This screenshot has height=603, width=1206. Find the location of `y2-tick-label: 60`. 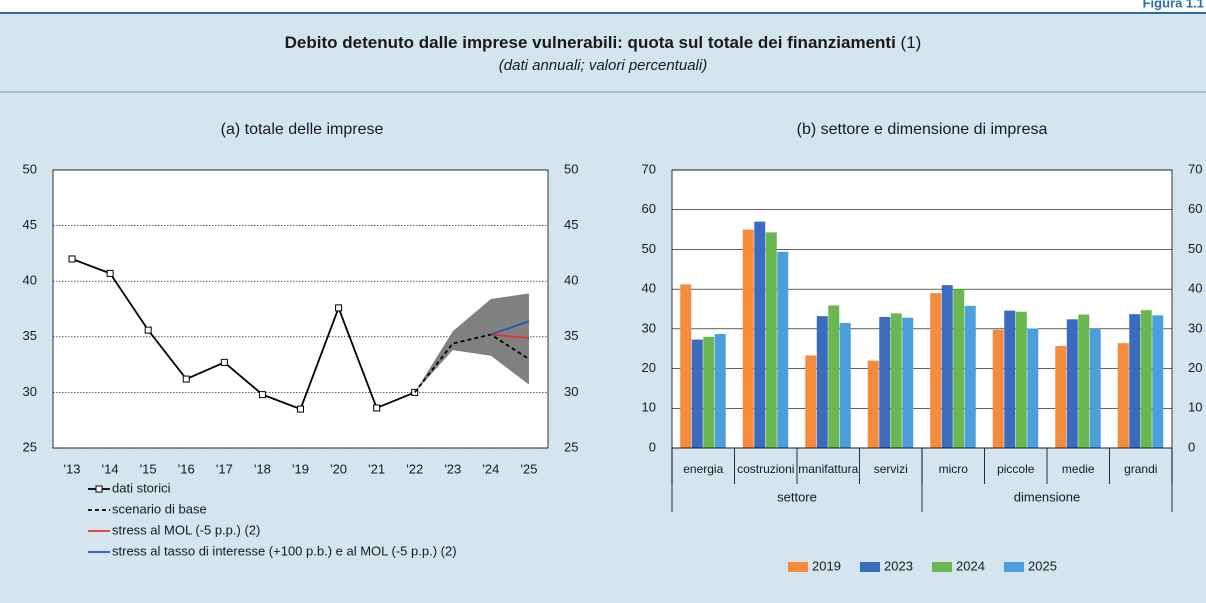

y2-tick-label: 60 is located at coordinates (1195, 208).